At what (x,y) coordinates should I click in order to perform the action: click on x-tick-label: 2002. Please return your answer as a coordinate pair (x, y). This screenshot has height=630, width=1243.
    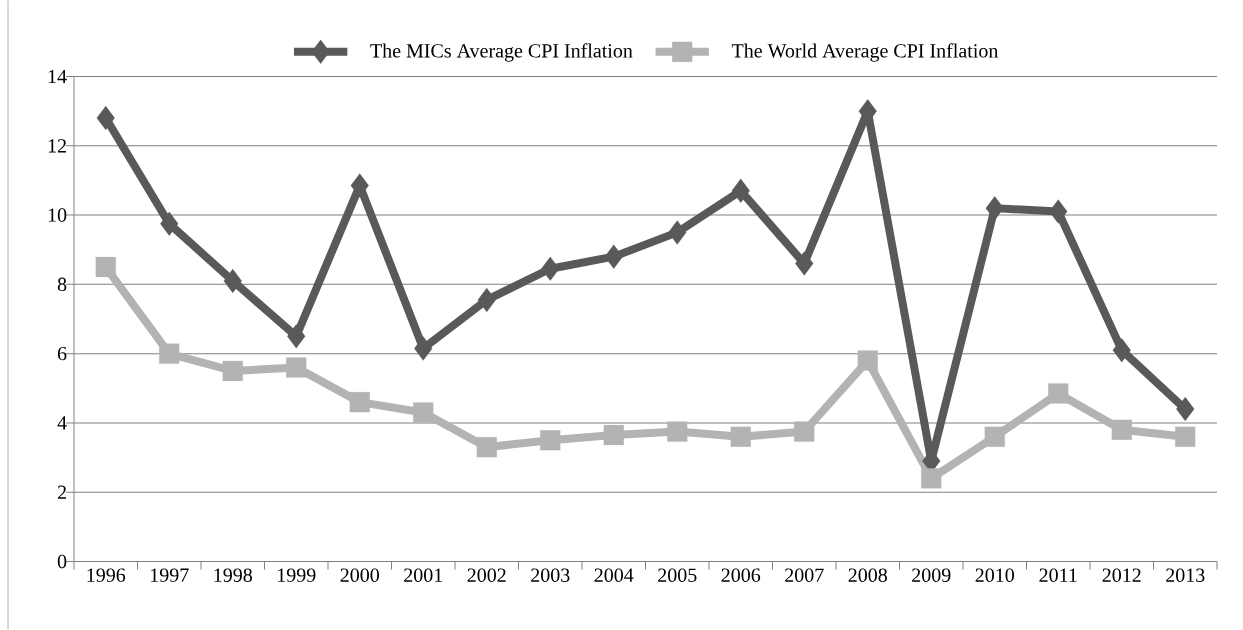
    Looking at the image, I should click on (486, 575).